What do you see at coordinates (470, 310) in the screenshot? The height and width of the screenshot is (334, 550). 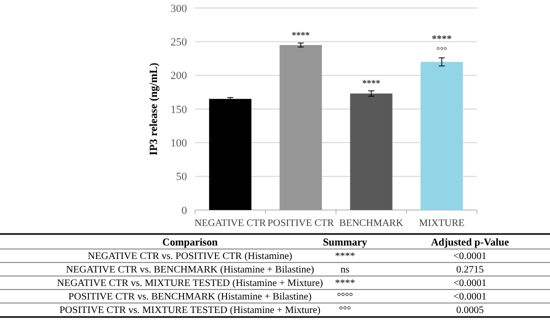 I see `text: 0.0005` at bounding box center [470, 310].